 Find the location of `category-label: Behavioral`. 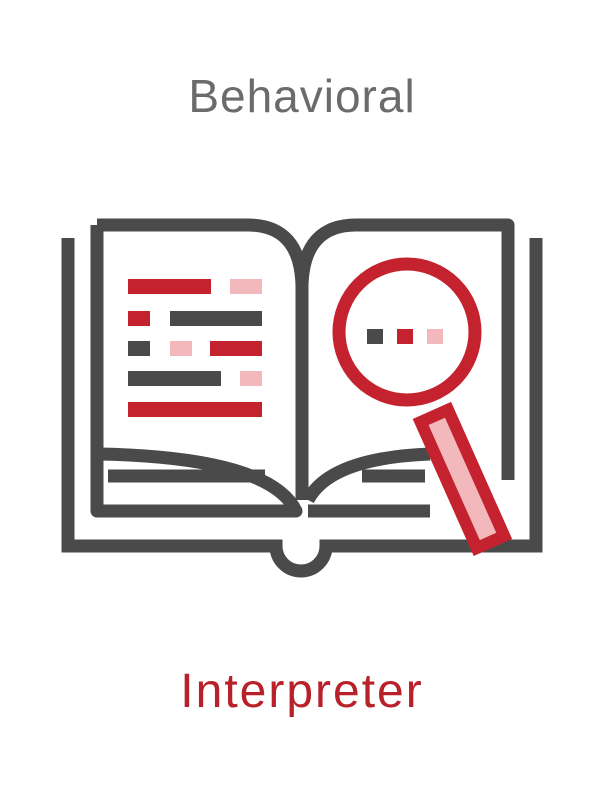

category-label: Behavioral is located at coordinates (302, 96).